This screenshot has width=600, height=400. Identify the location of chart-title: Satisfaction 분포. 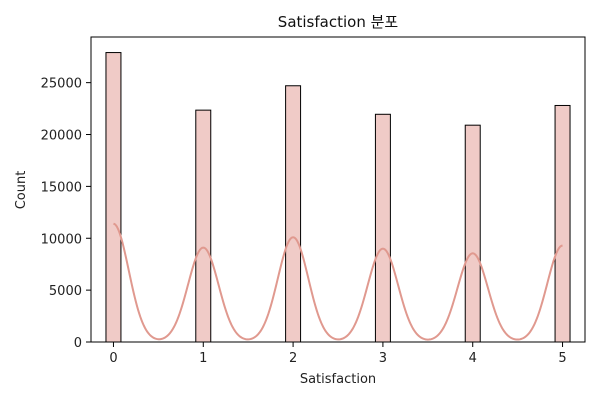
(338, 22).